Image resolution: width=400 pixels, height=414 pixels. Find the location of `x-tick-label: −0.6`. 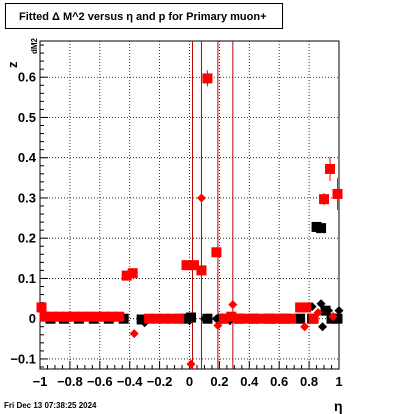

x-tick-label: −0.6 is located at coordinates (100, 381).